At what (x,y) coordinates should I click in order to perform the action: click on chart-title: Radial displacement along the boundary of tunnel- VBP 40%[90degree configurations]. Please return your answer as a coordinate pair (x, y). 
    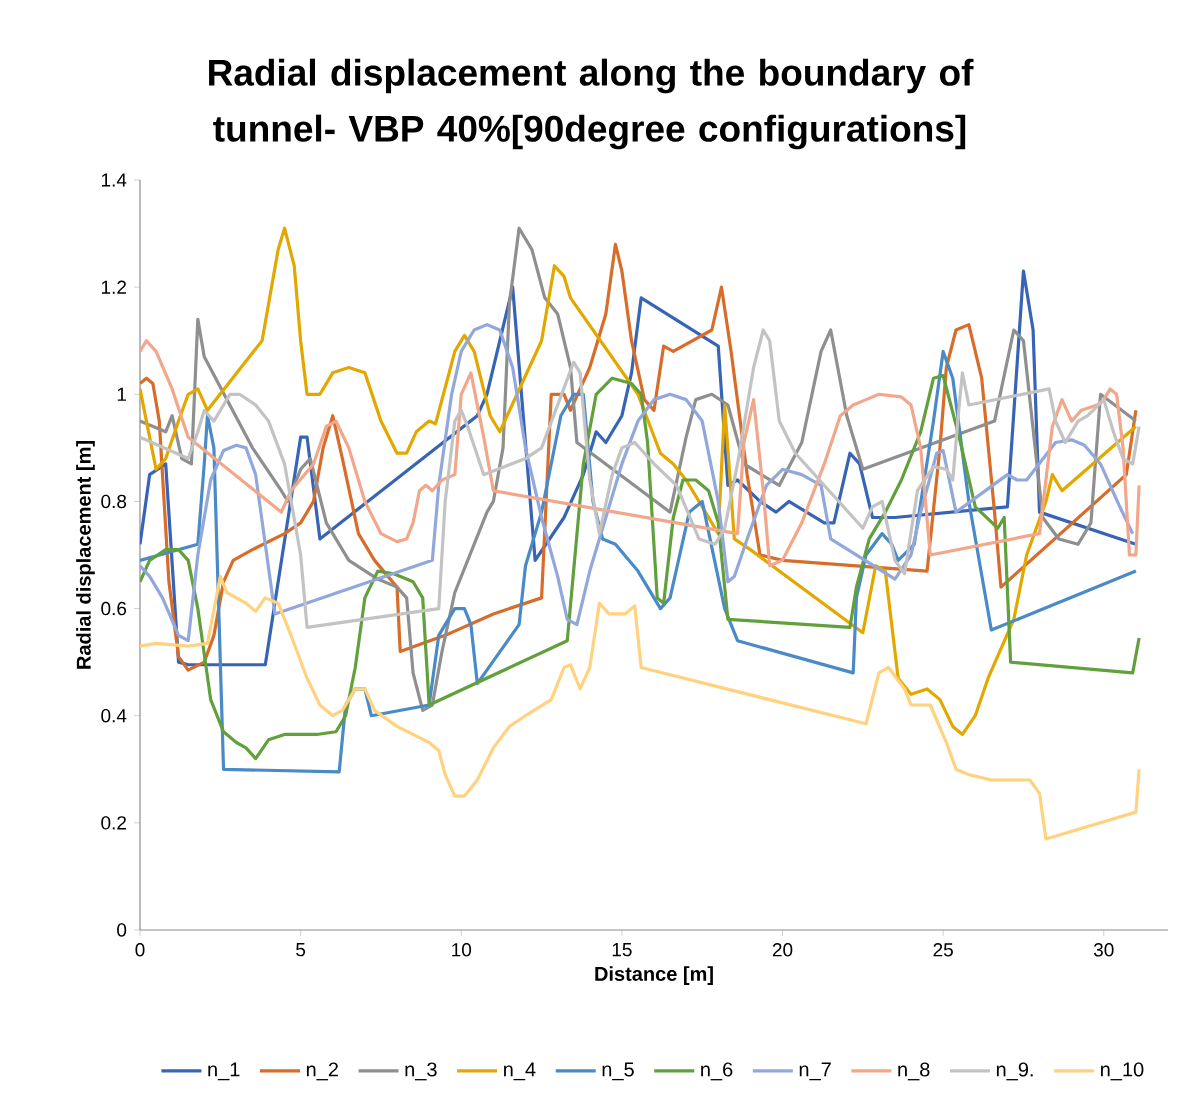
    Looking at the image, I should click on (591, 104).